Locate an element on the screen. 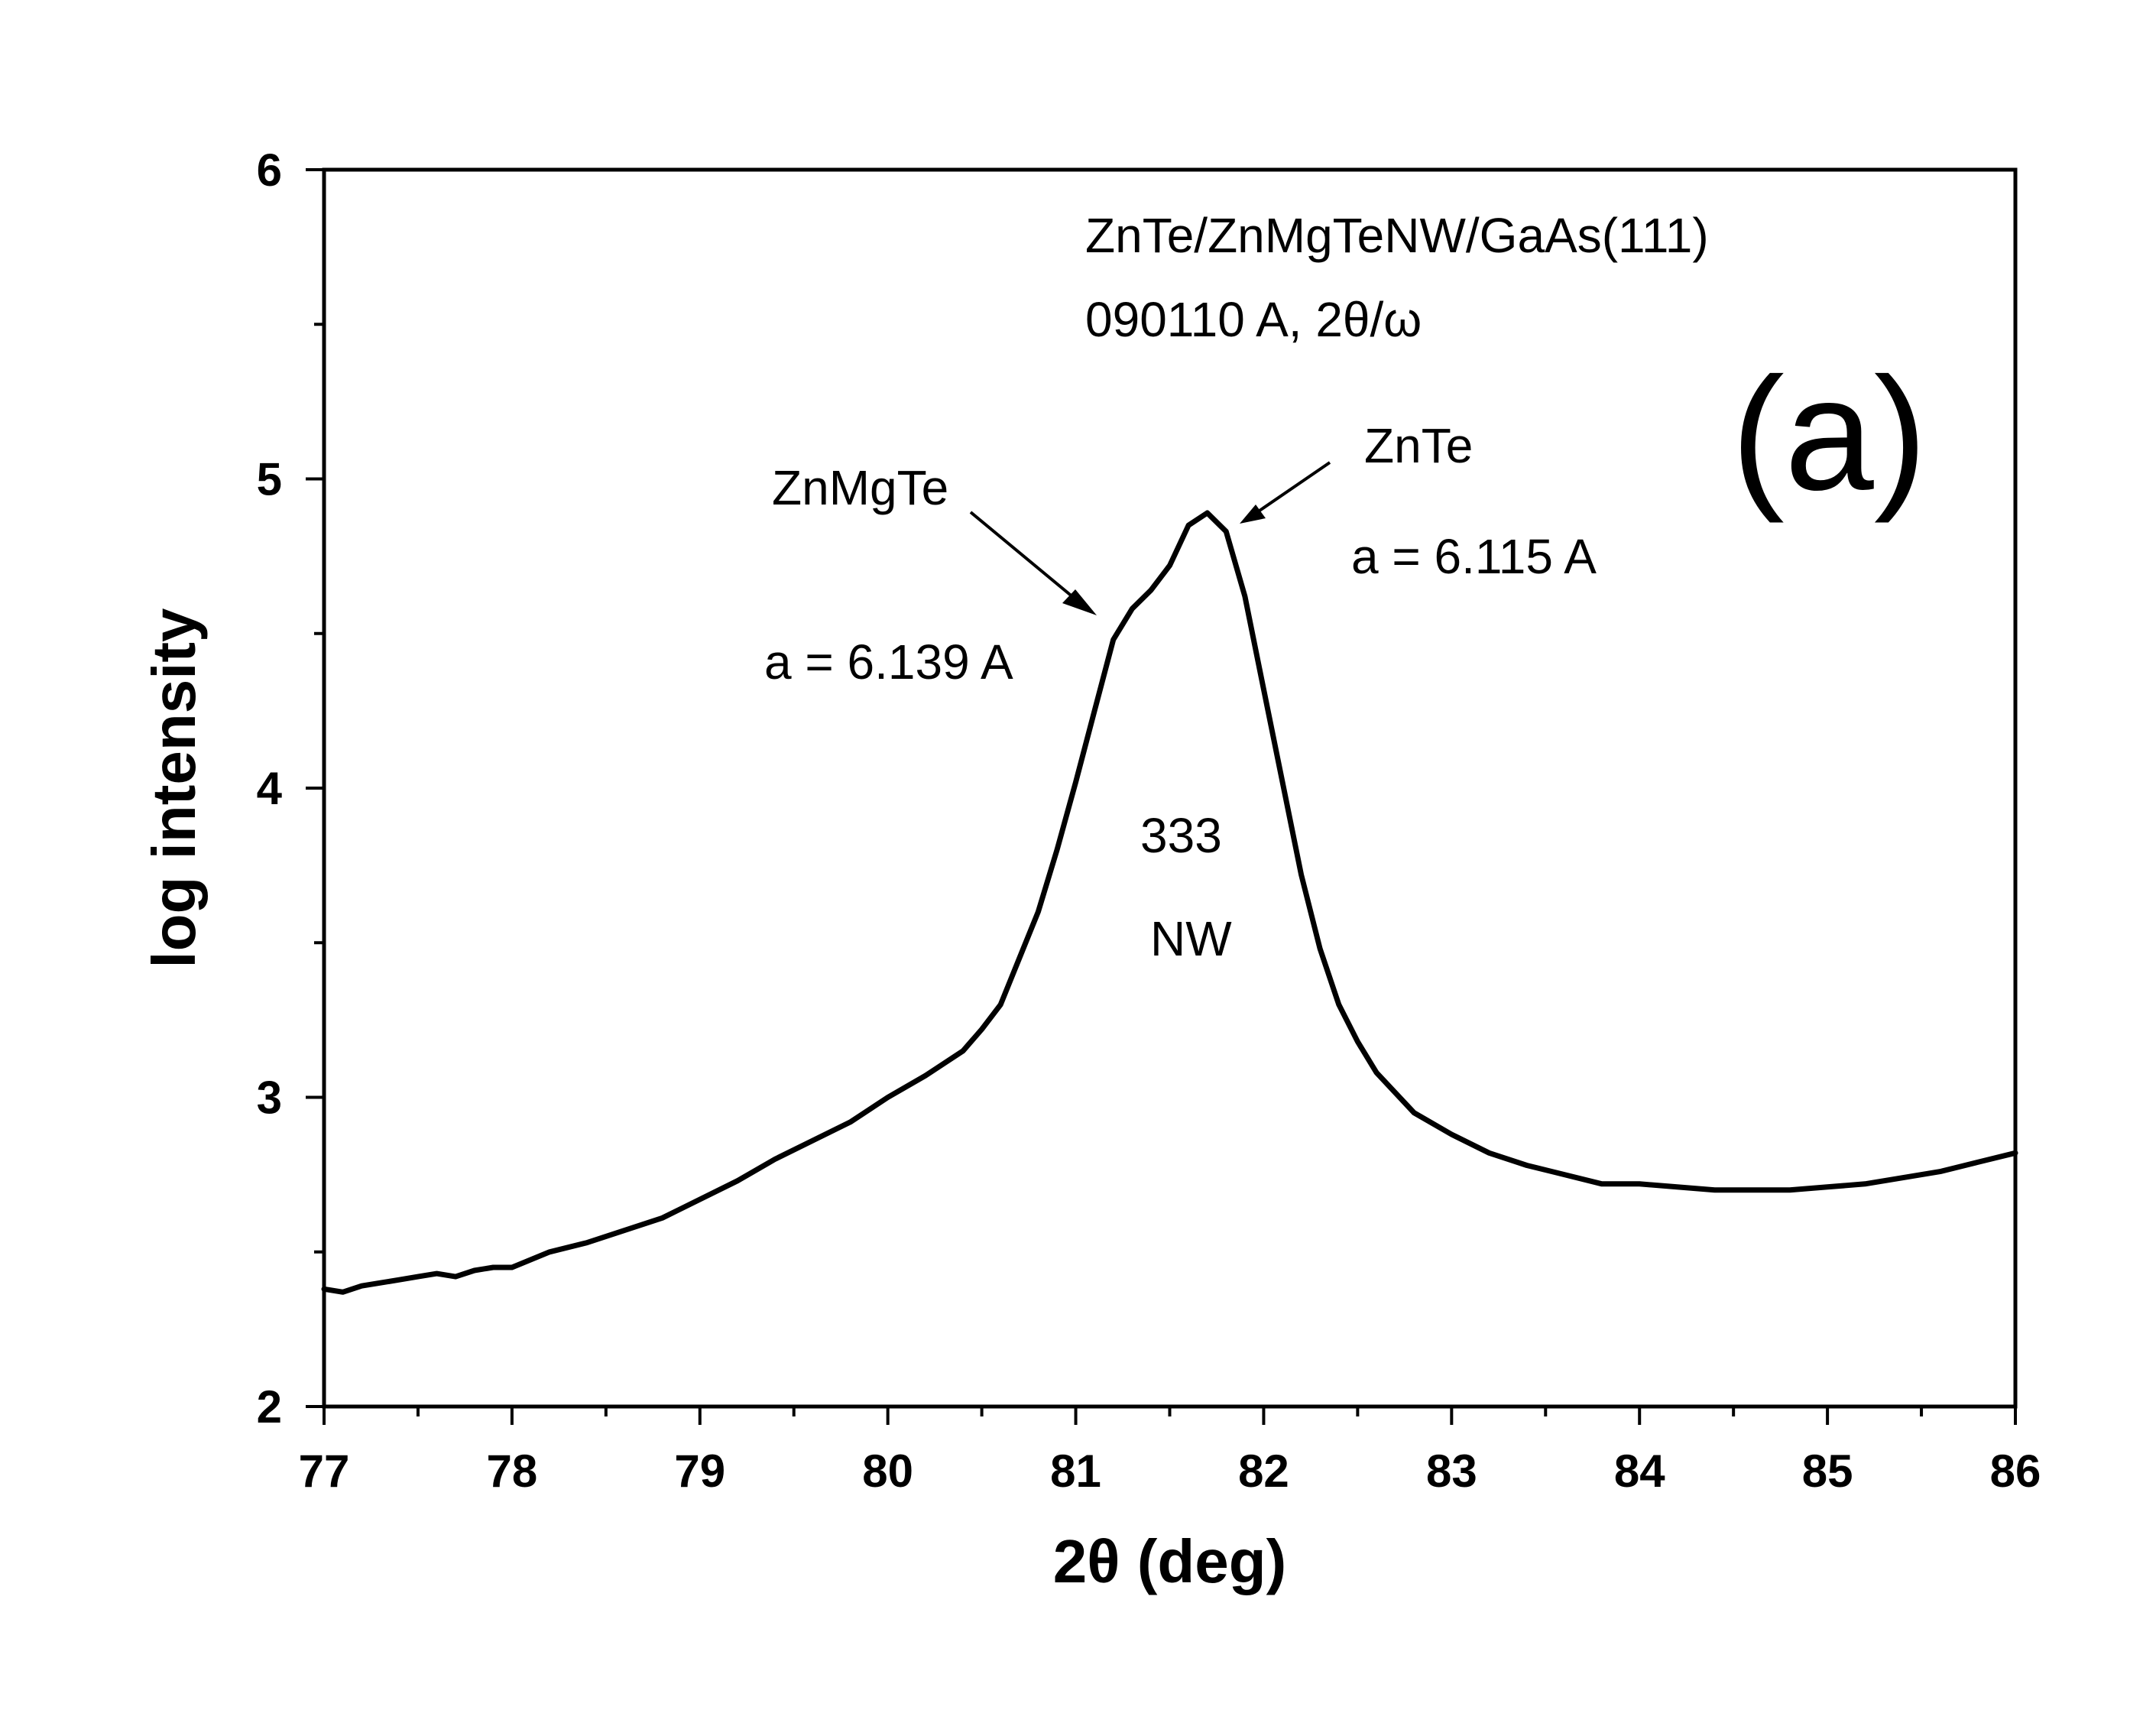 Image resolution: width=2156 pixels, height=1710 pixels. x-tick-label: 78 is located at coordinates (512, 1471).